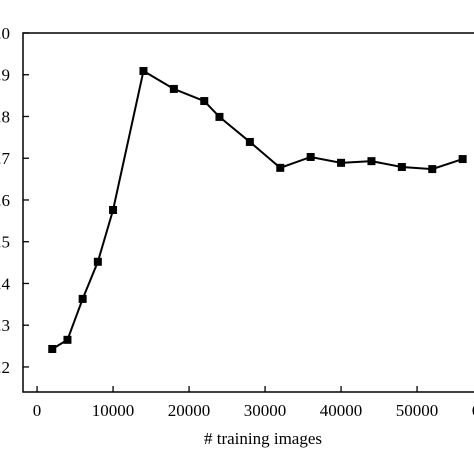 The image size is (474, 474). I want to click on x-tick-label: 40000, so click(341, 410).